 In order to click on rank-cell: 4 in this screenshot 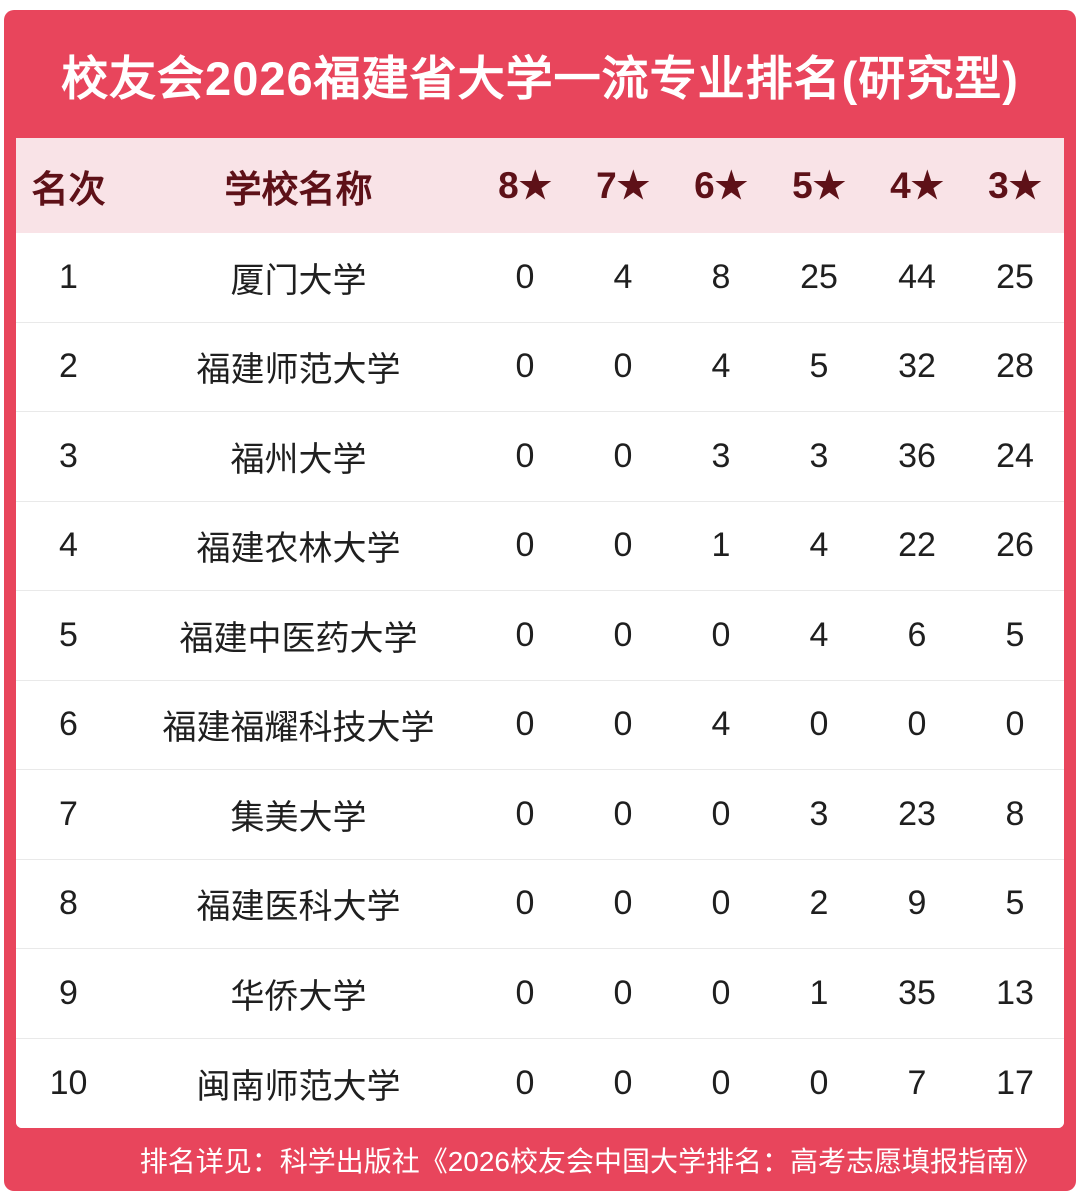, I will do `click(68, 545)`.